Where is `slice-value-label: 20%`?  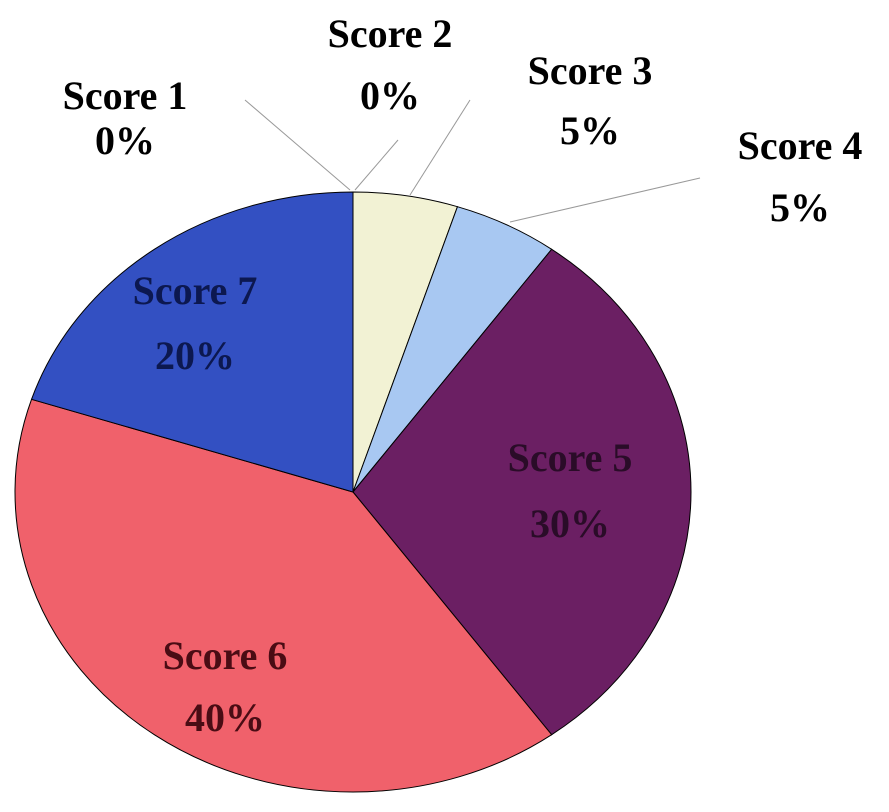 slice-value-label: 20% is located at coordinates (195, 355).